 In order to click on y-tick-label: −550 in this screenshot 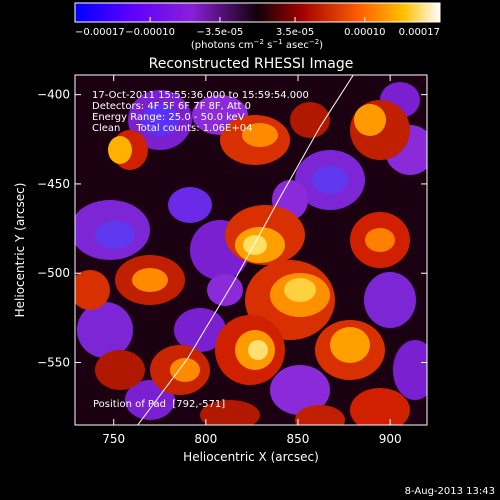, I will do `click(53, 363)`.